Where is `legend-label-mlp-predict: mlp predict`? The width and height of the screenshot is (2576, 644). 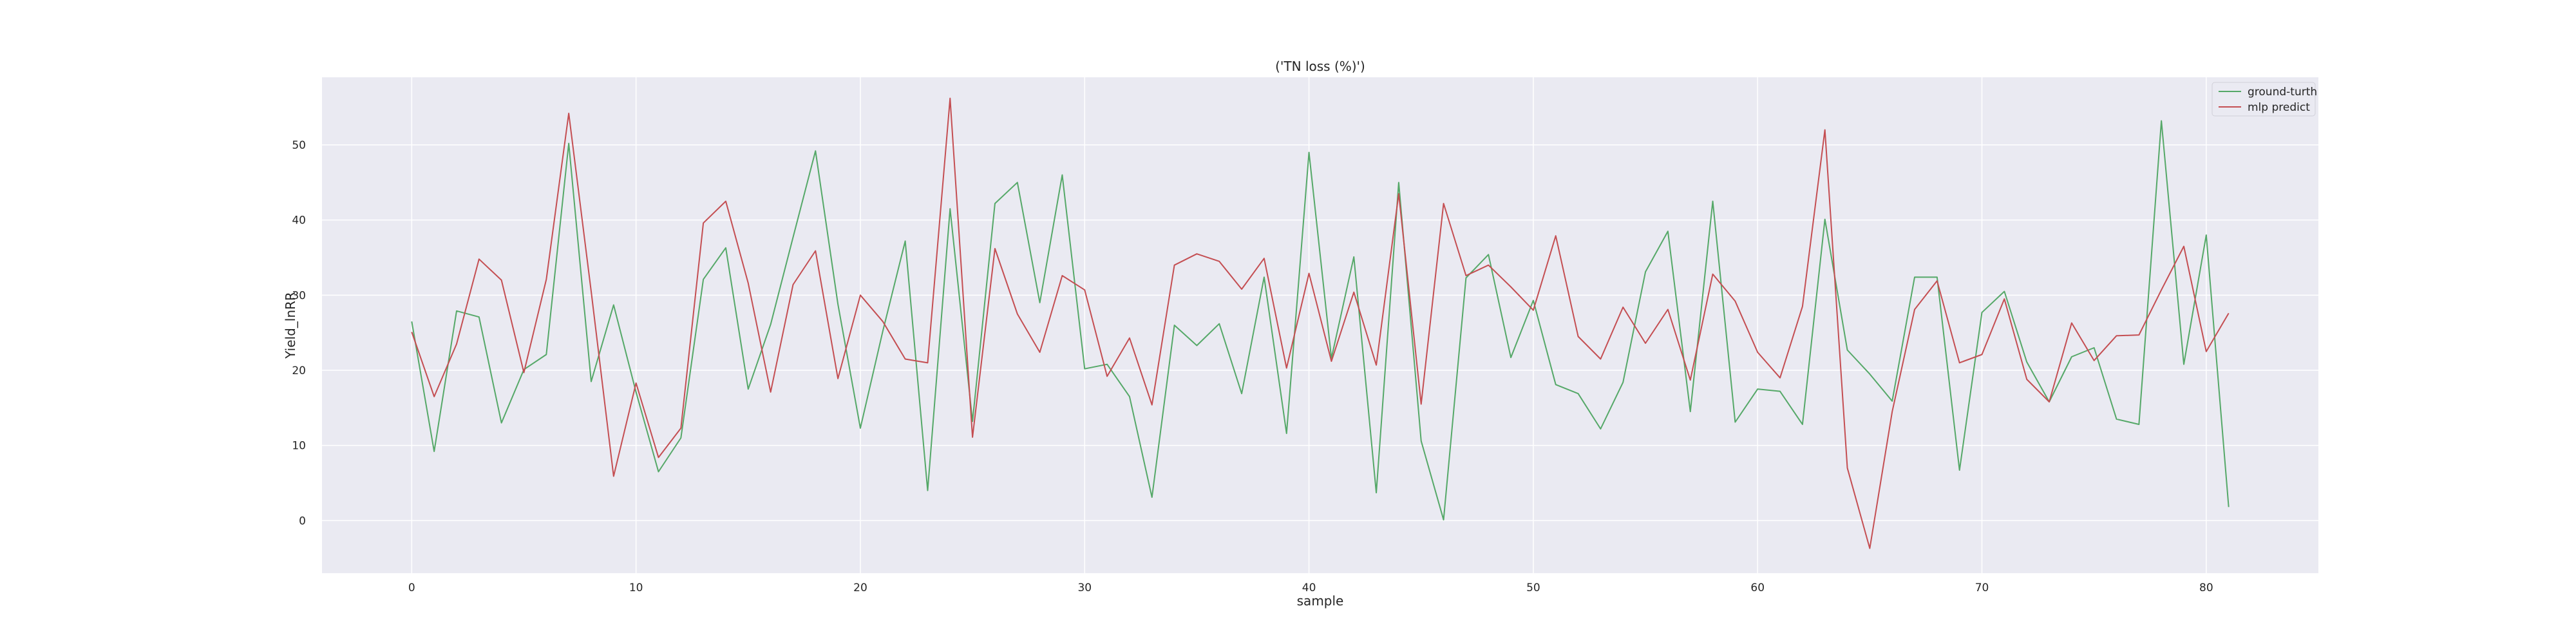
legend-label-mlp-predict: mlp predict is located at coordinates (2279, 108).